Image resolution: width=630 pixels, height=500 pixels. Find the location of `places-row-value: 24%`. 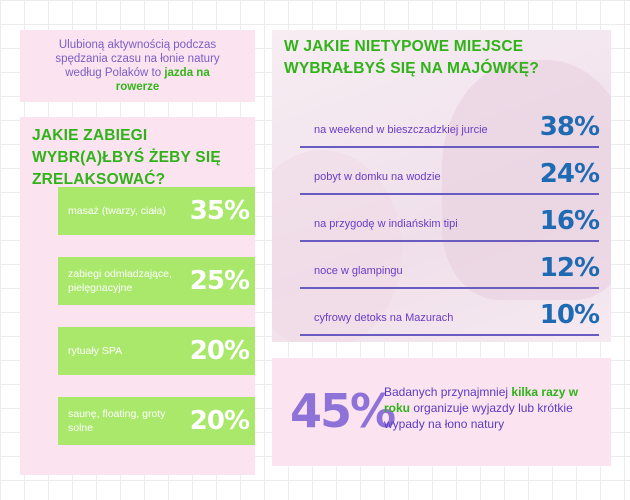

places-row-value: 24% is located at coordinates (569, 174).